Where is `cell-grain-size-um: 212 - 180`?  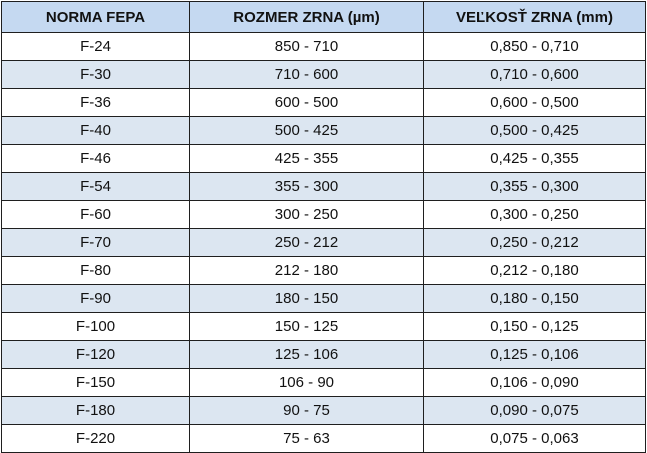 cell-grain-size-um: 212 - 180 is located at coordinates (306, 270).